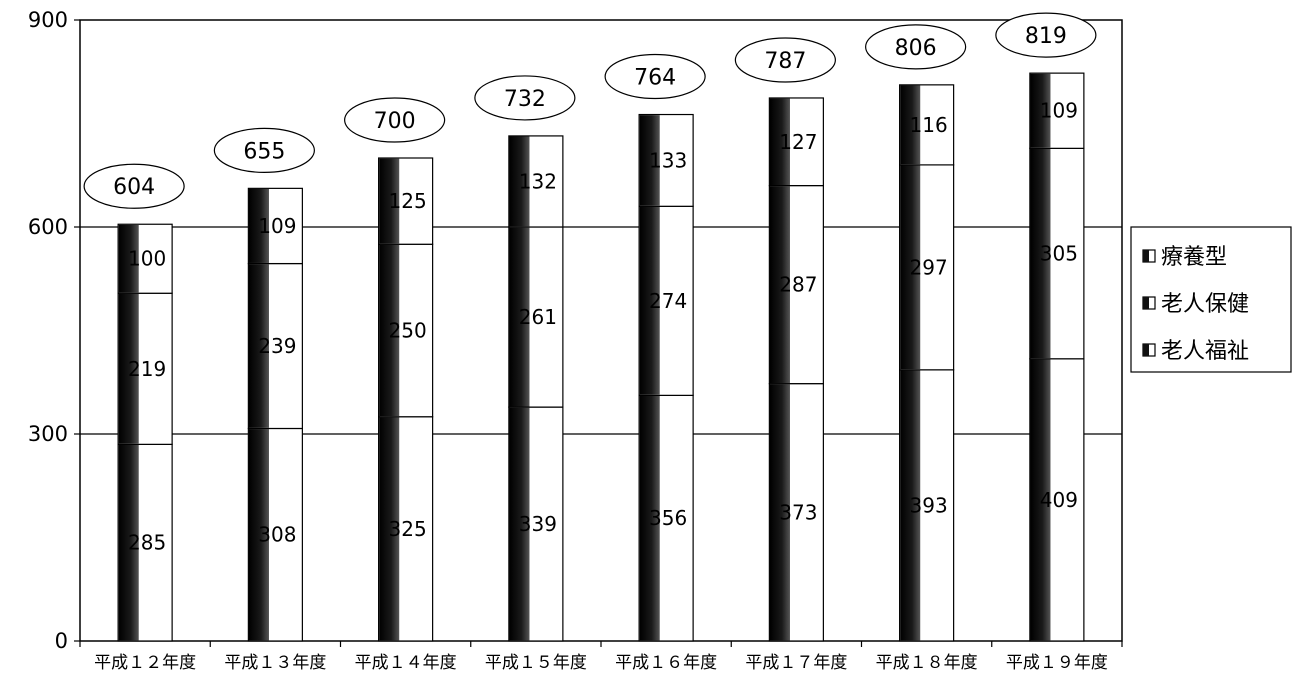 The height and width of the screenshot is (677, 1300). I want to click on total-label: 787, so click(785, 61).